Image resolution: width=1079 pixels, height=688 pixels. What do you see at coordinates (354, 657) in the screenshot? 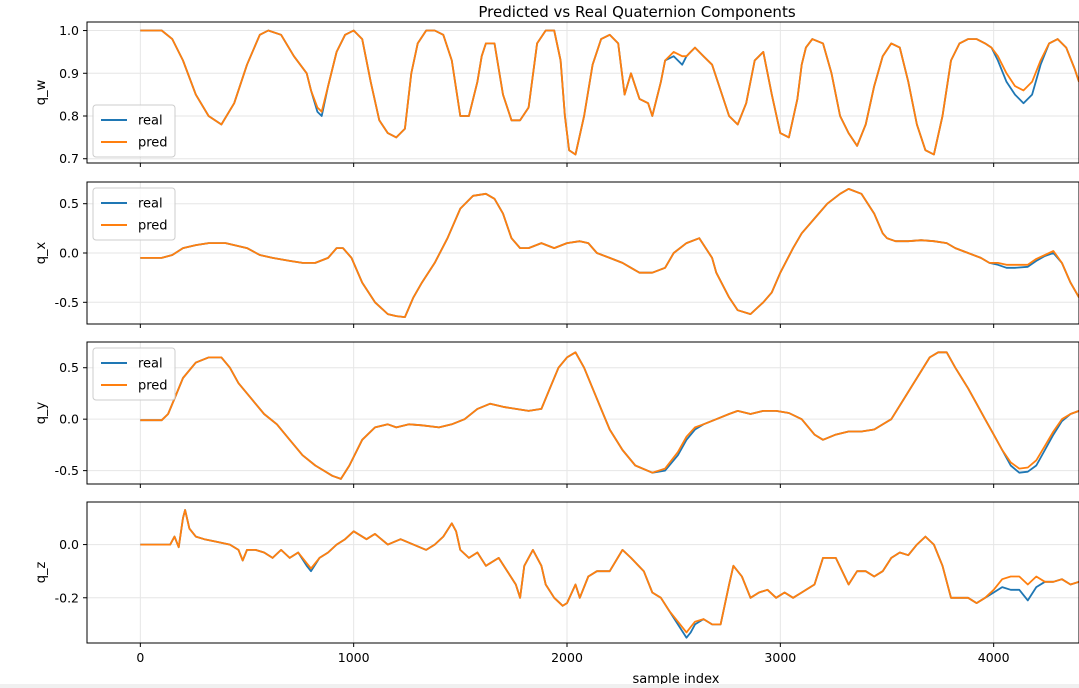
I see `x-tick-label: 1000` at bounding box center [354, 657].